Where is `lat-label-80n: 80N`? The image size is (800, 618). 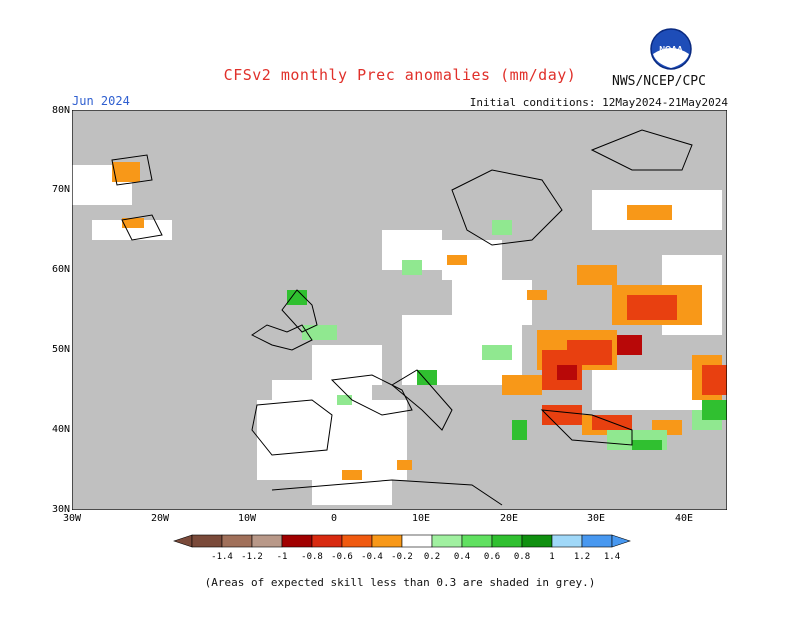 lat-label-80n: 80N is located at coordinates (60, 110).